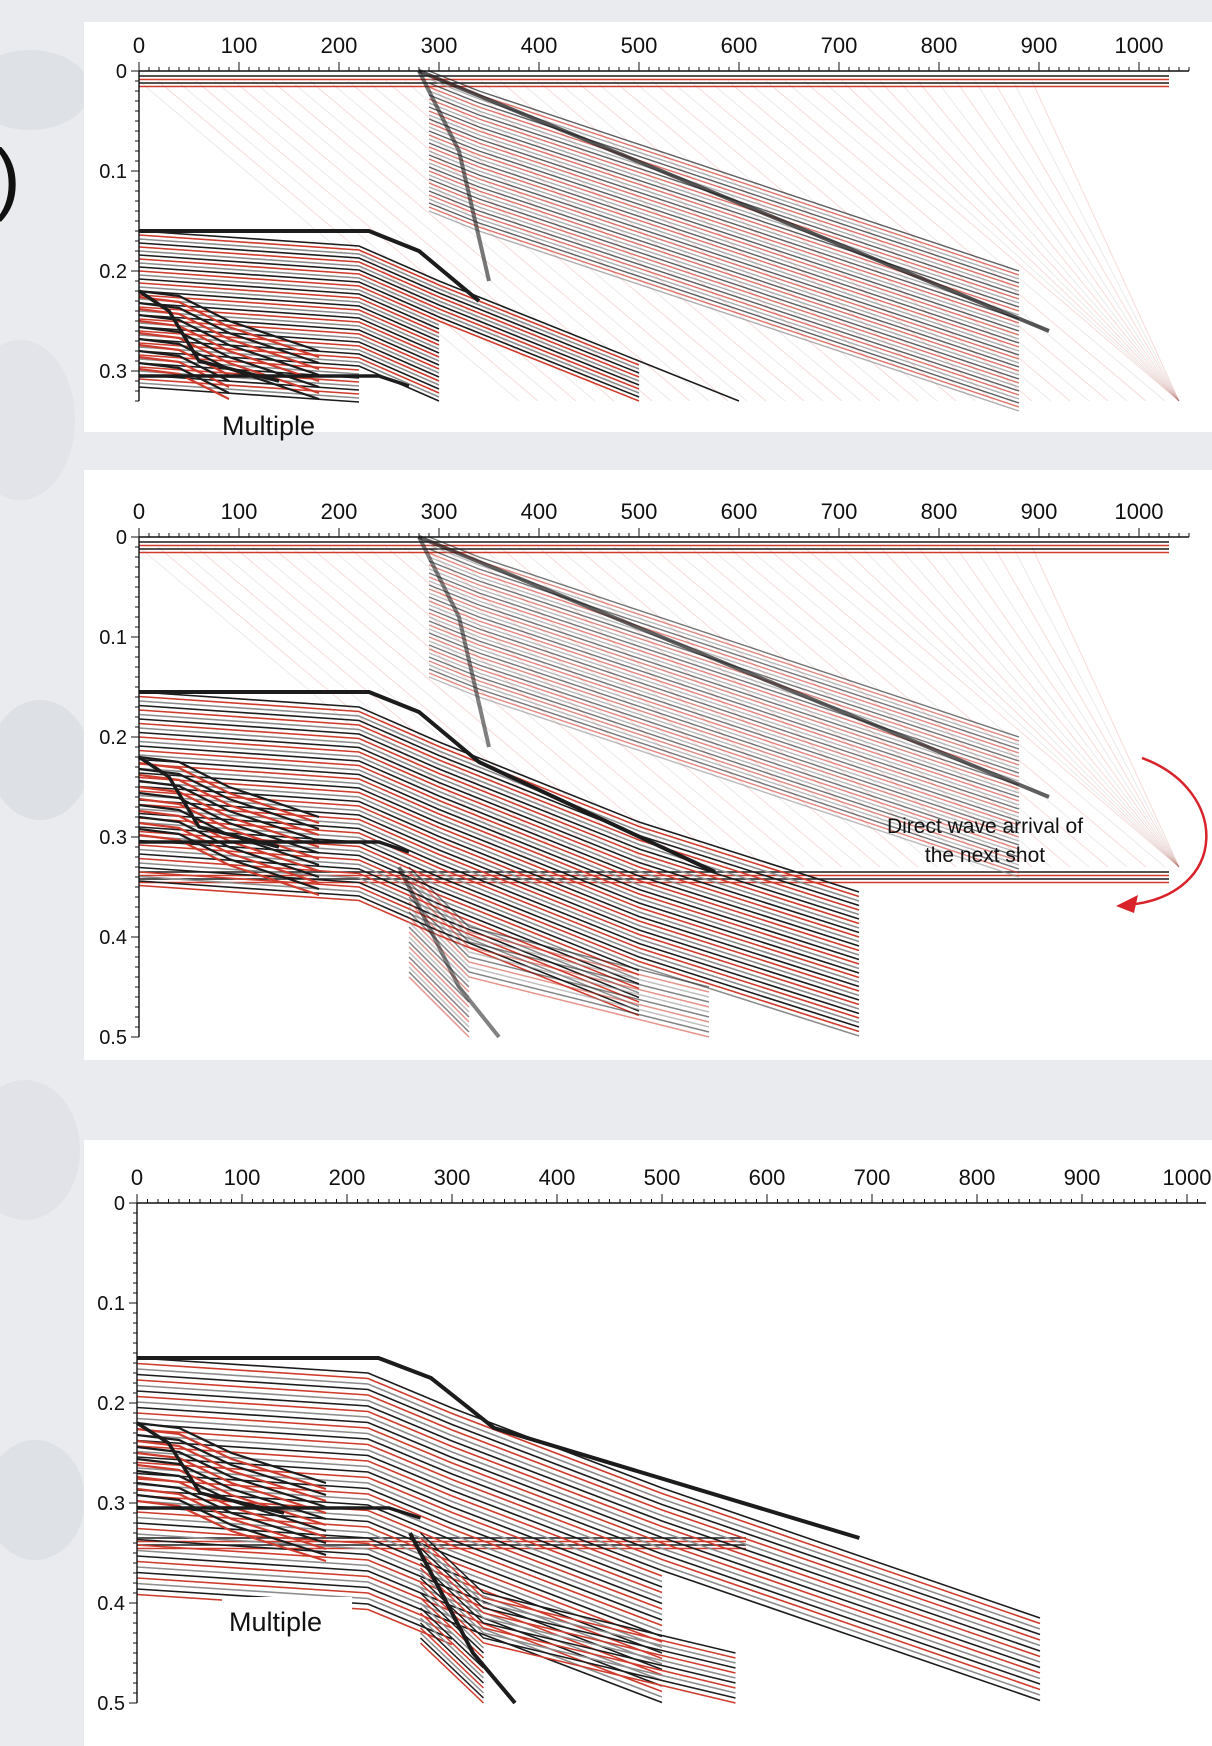 This screenshot has width=1212, height=1746. I want to click on multiple-envelope, so click(209, 336).